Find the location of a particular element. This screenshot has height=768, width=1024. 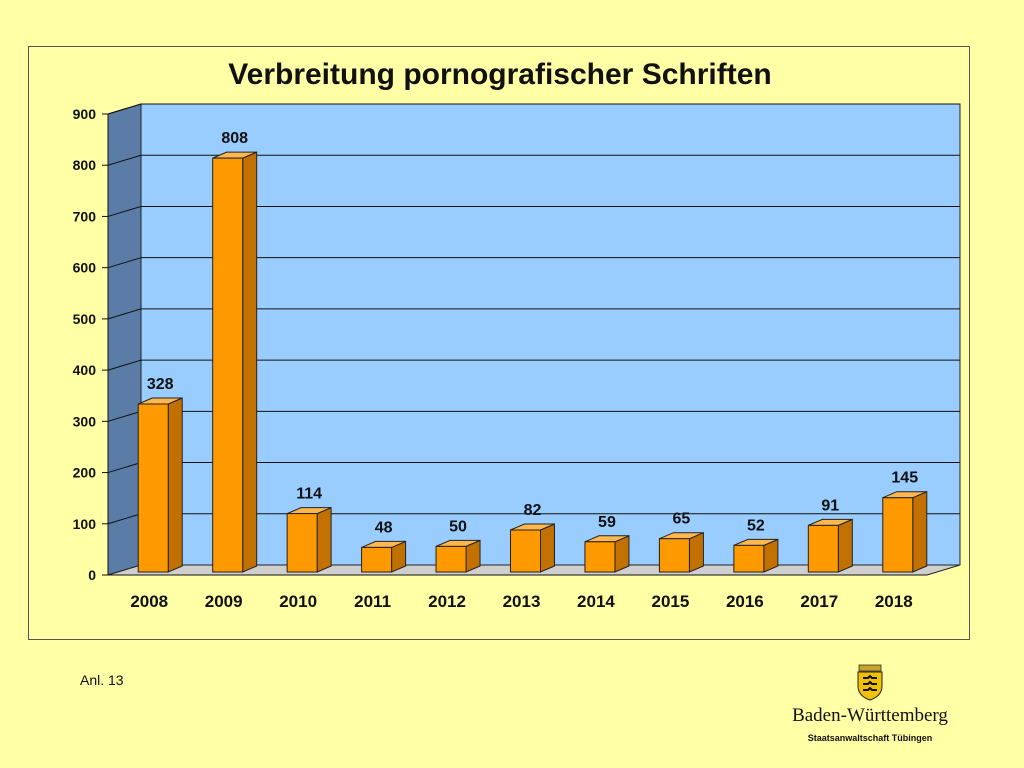

x-tick-label: 2015 is located at coordinates (670, 601).